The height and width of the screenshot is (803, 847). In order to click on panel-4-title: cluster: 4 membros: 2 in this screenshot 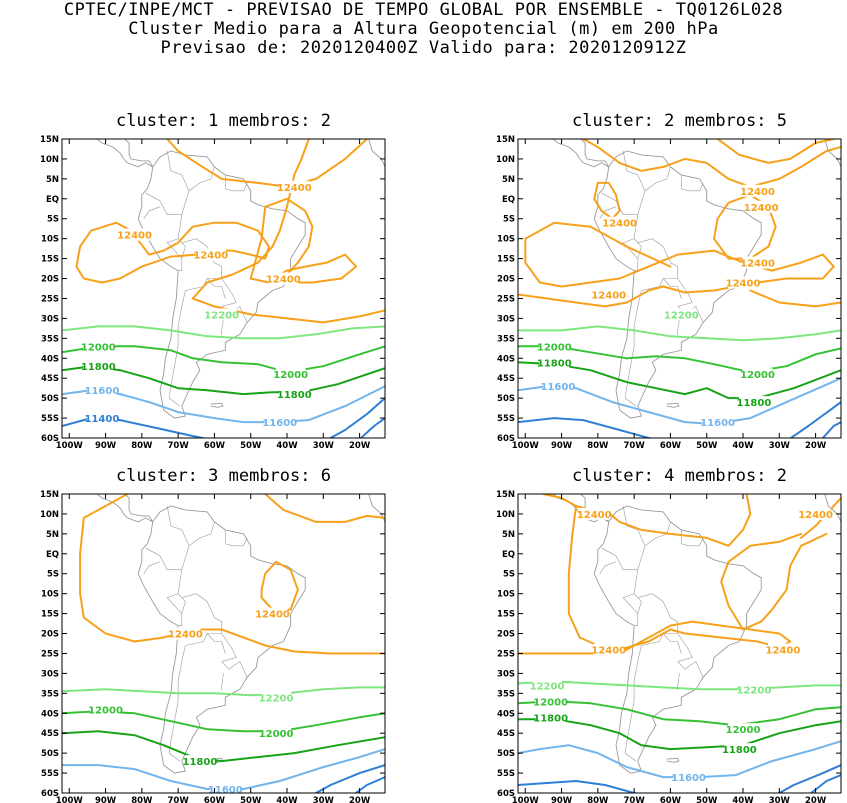, I will do `click(679, 476)`.